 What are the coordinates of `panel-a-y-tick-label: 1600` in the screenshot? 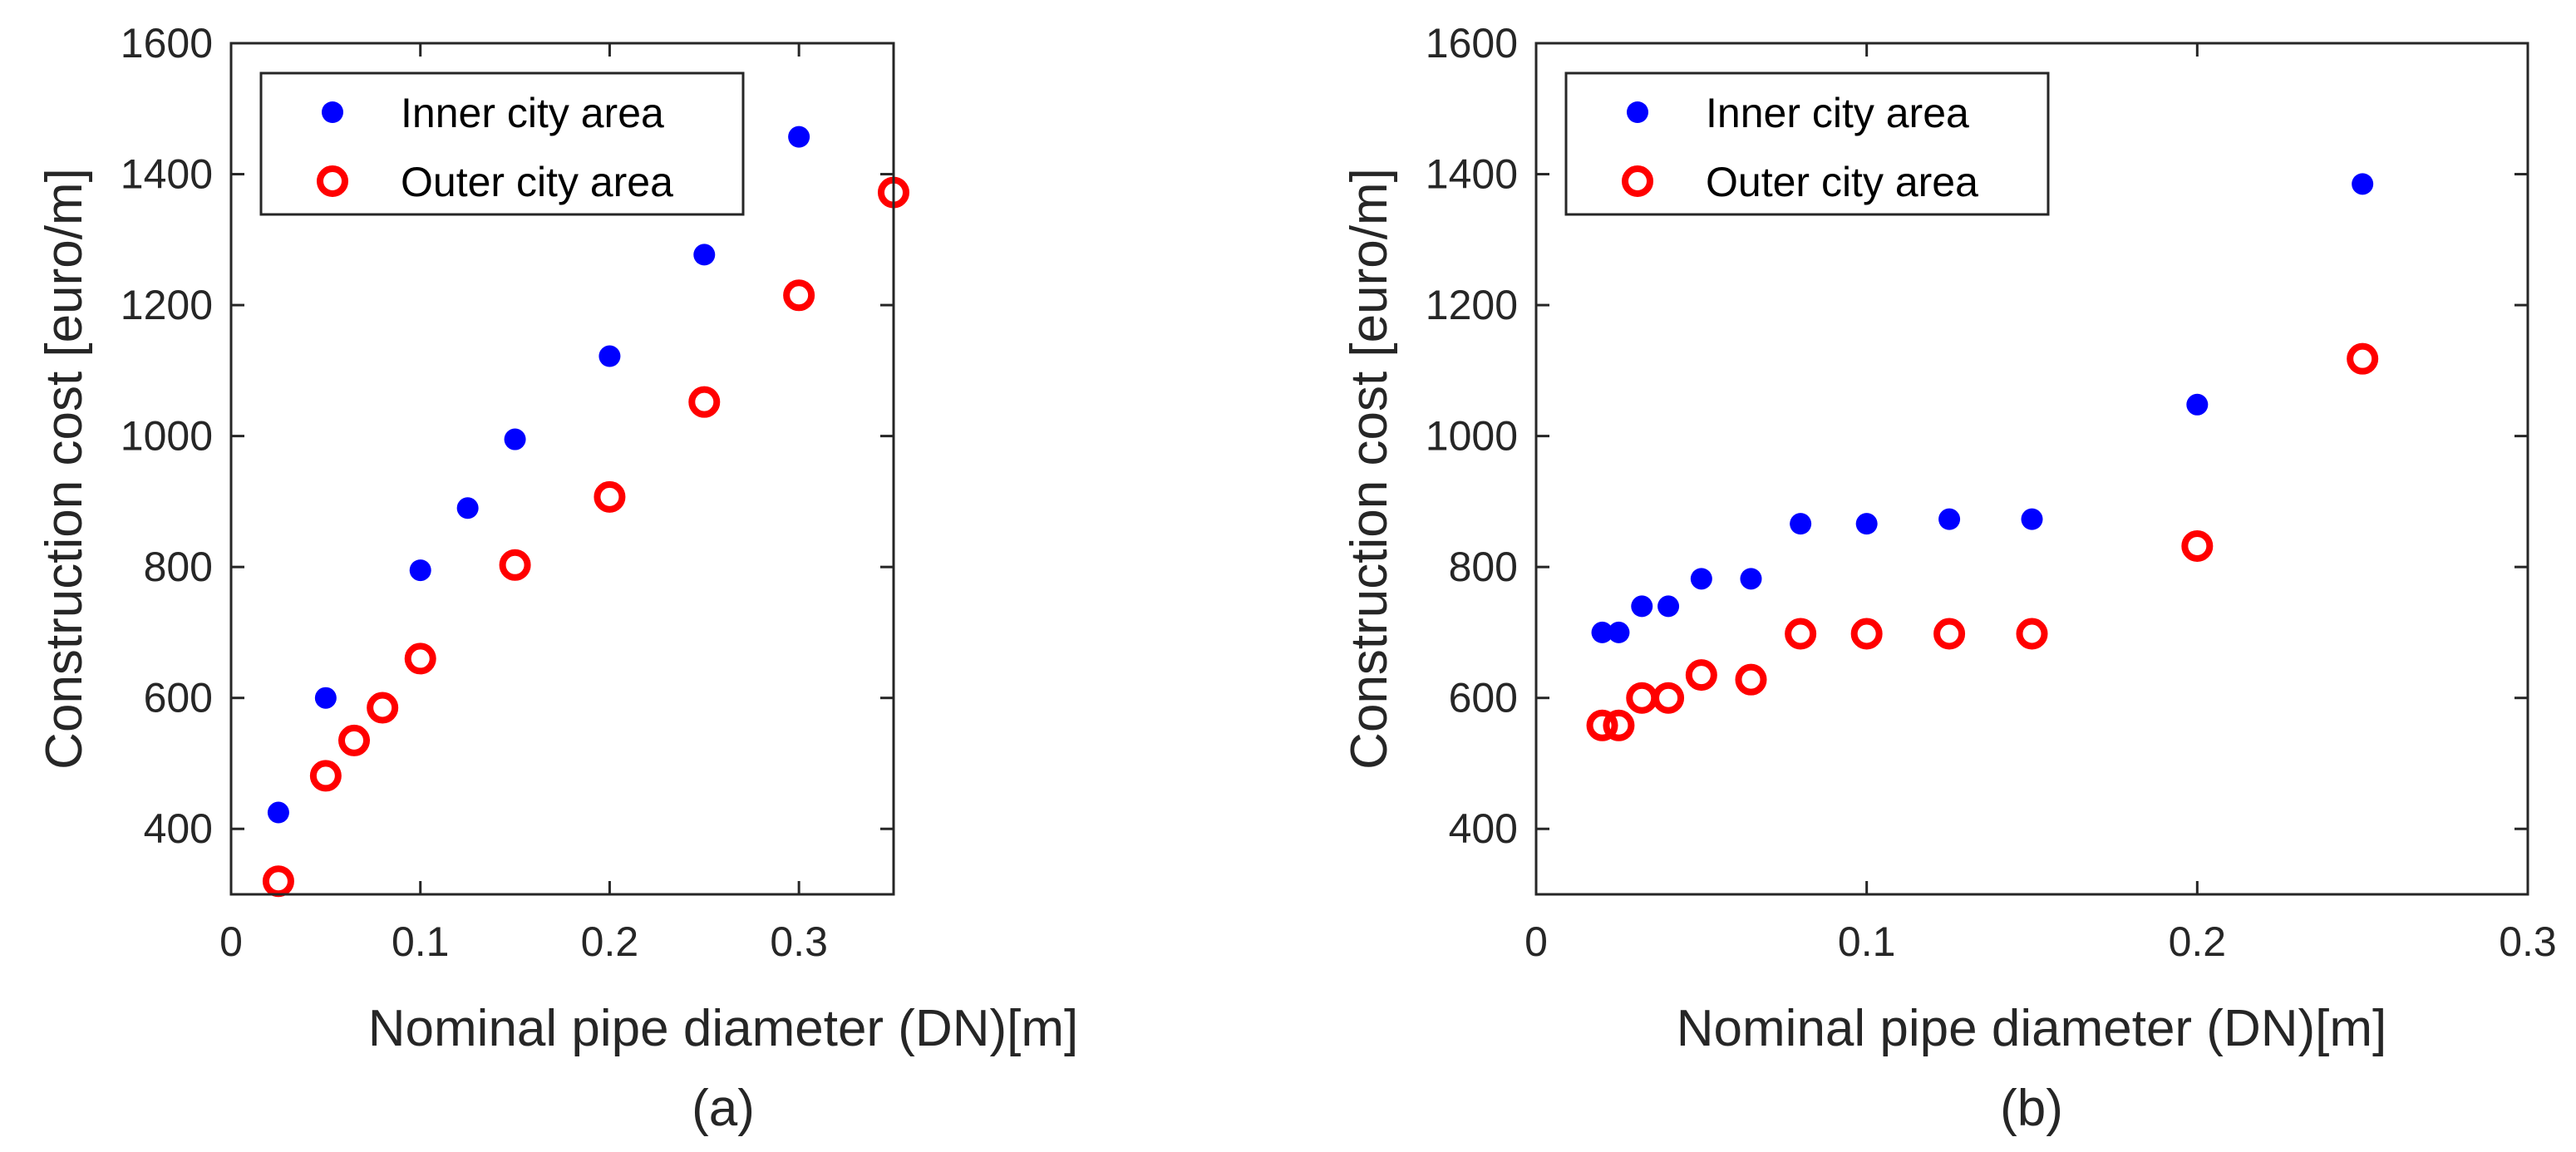 It's located at (167, 43).